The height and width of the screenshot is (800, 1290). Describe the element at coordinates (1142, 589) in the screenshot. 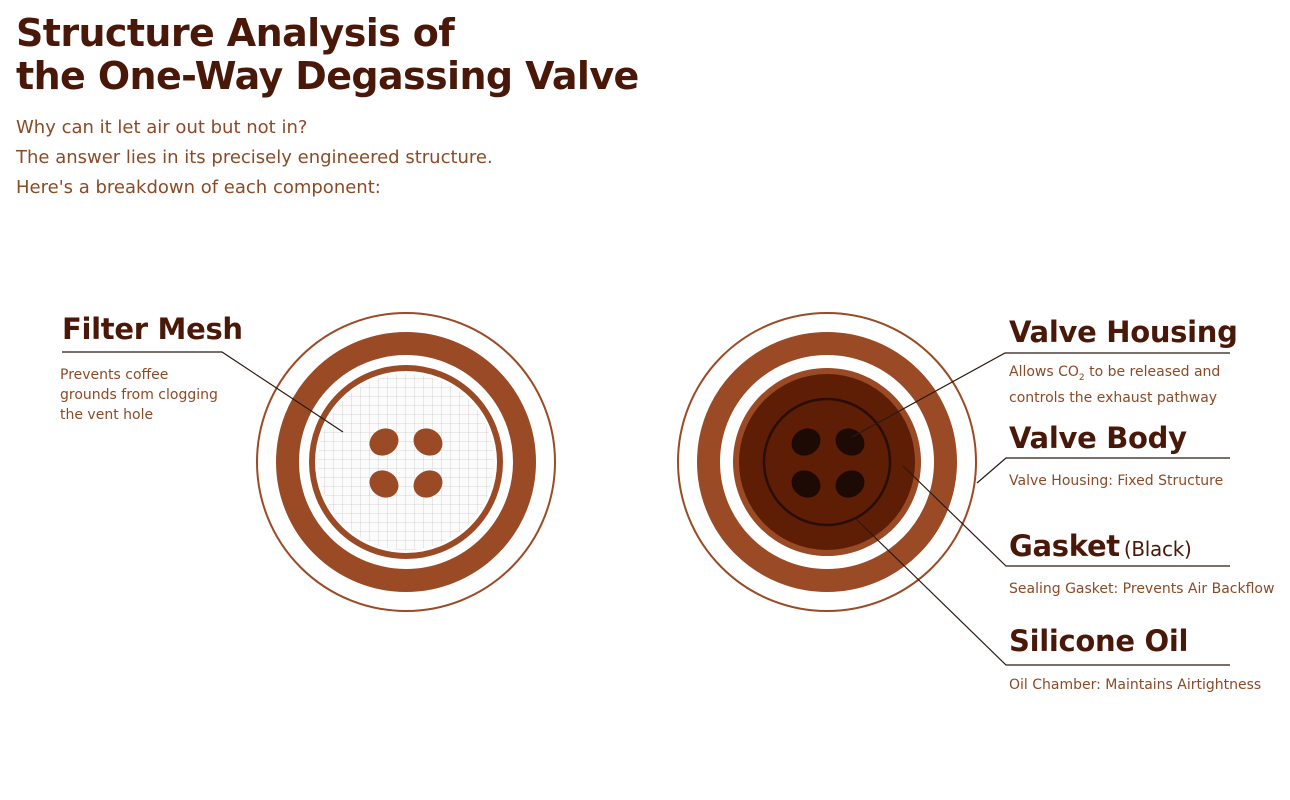

I see `gasket-description: Sealing Gasket: Prevents Air Backflow` at that location.